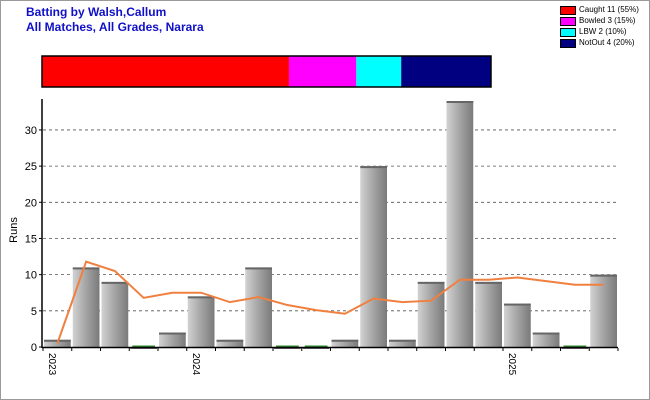  What do you see at coordinates (34, 312) in the screenshot?
I see `y-tick-label-5: 5` at bounding box center [34, 312].